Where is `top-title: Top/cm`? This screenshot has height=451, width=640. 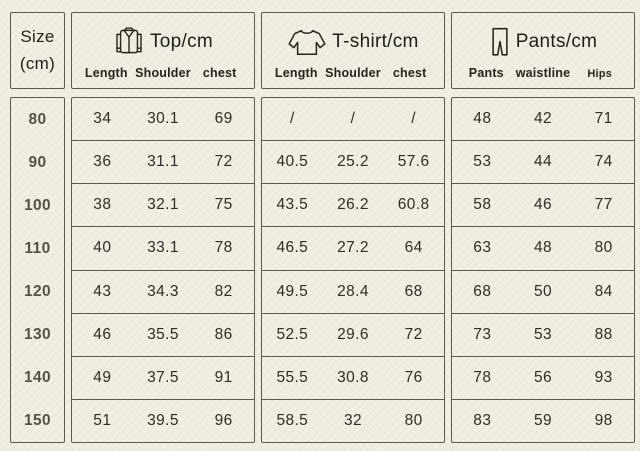 top-title: Top/cm is located at coordinates (181, 41).